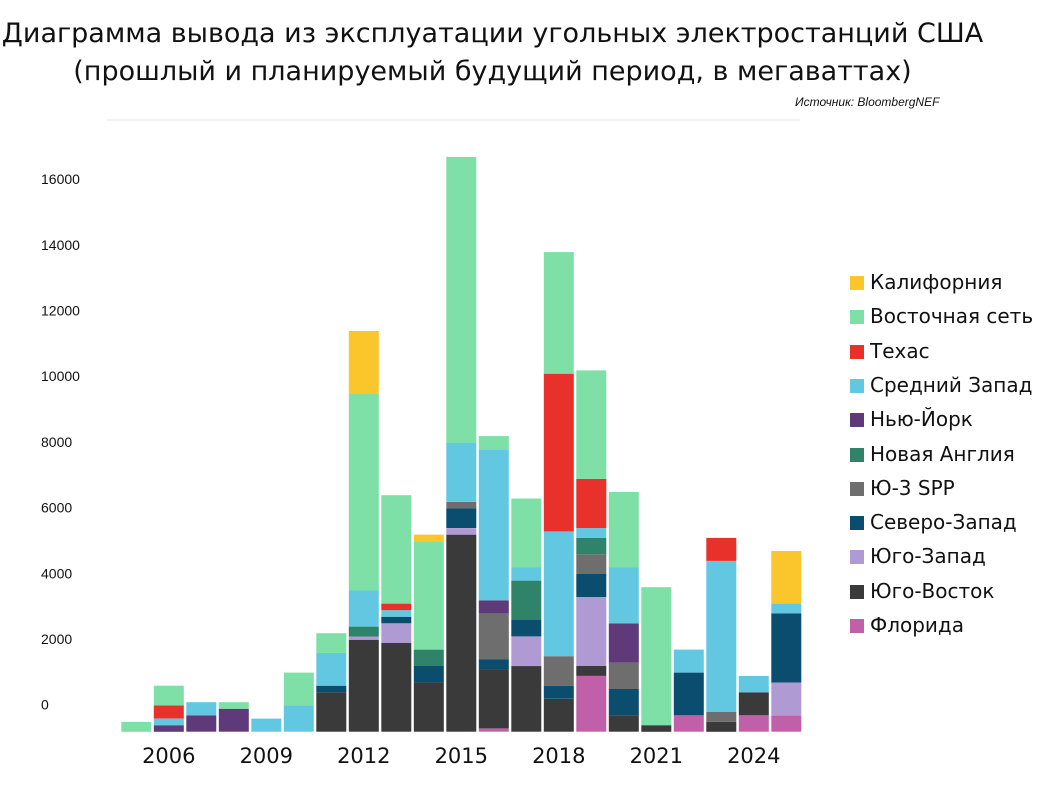 This screenshot has height=805, width=1052. What do you see at coordinates (928, 556) in the screenshot?
I see `legend-label: Юго-Запад` at bounding box center [928, 556].